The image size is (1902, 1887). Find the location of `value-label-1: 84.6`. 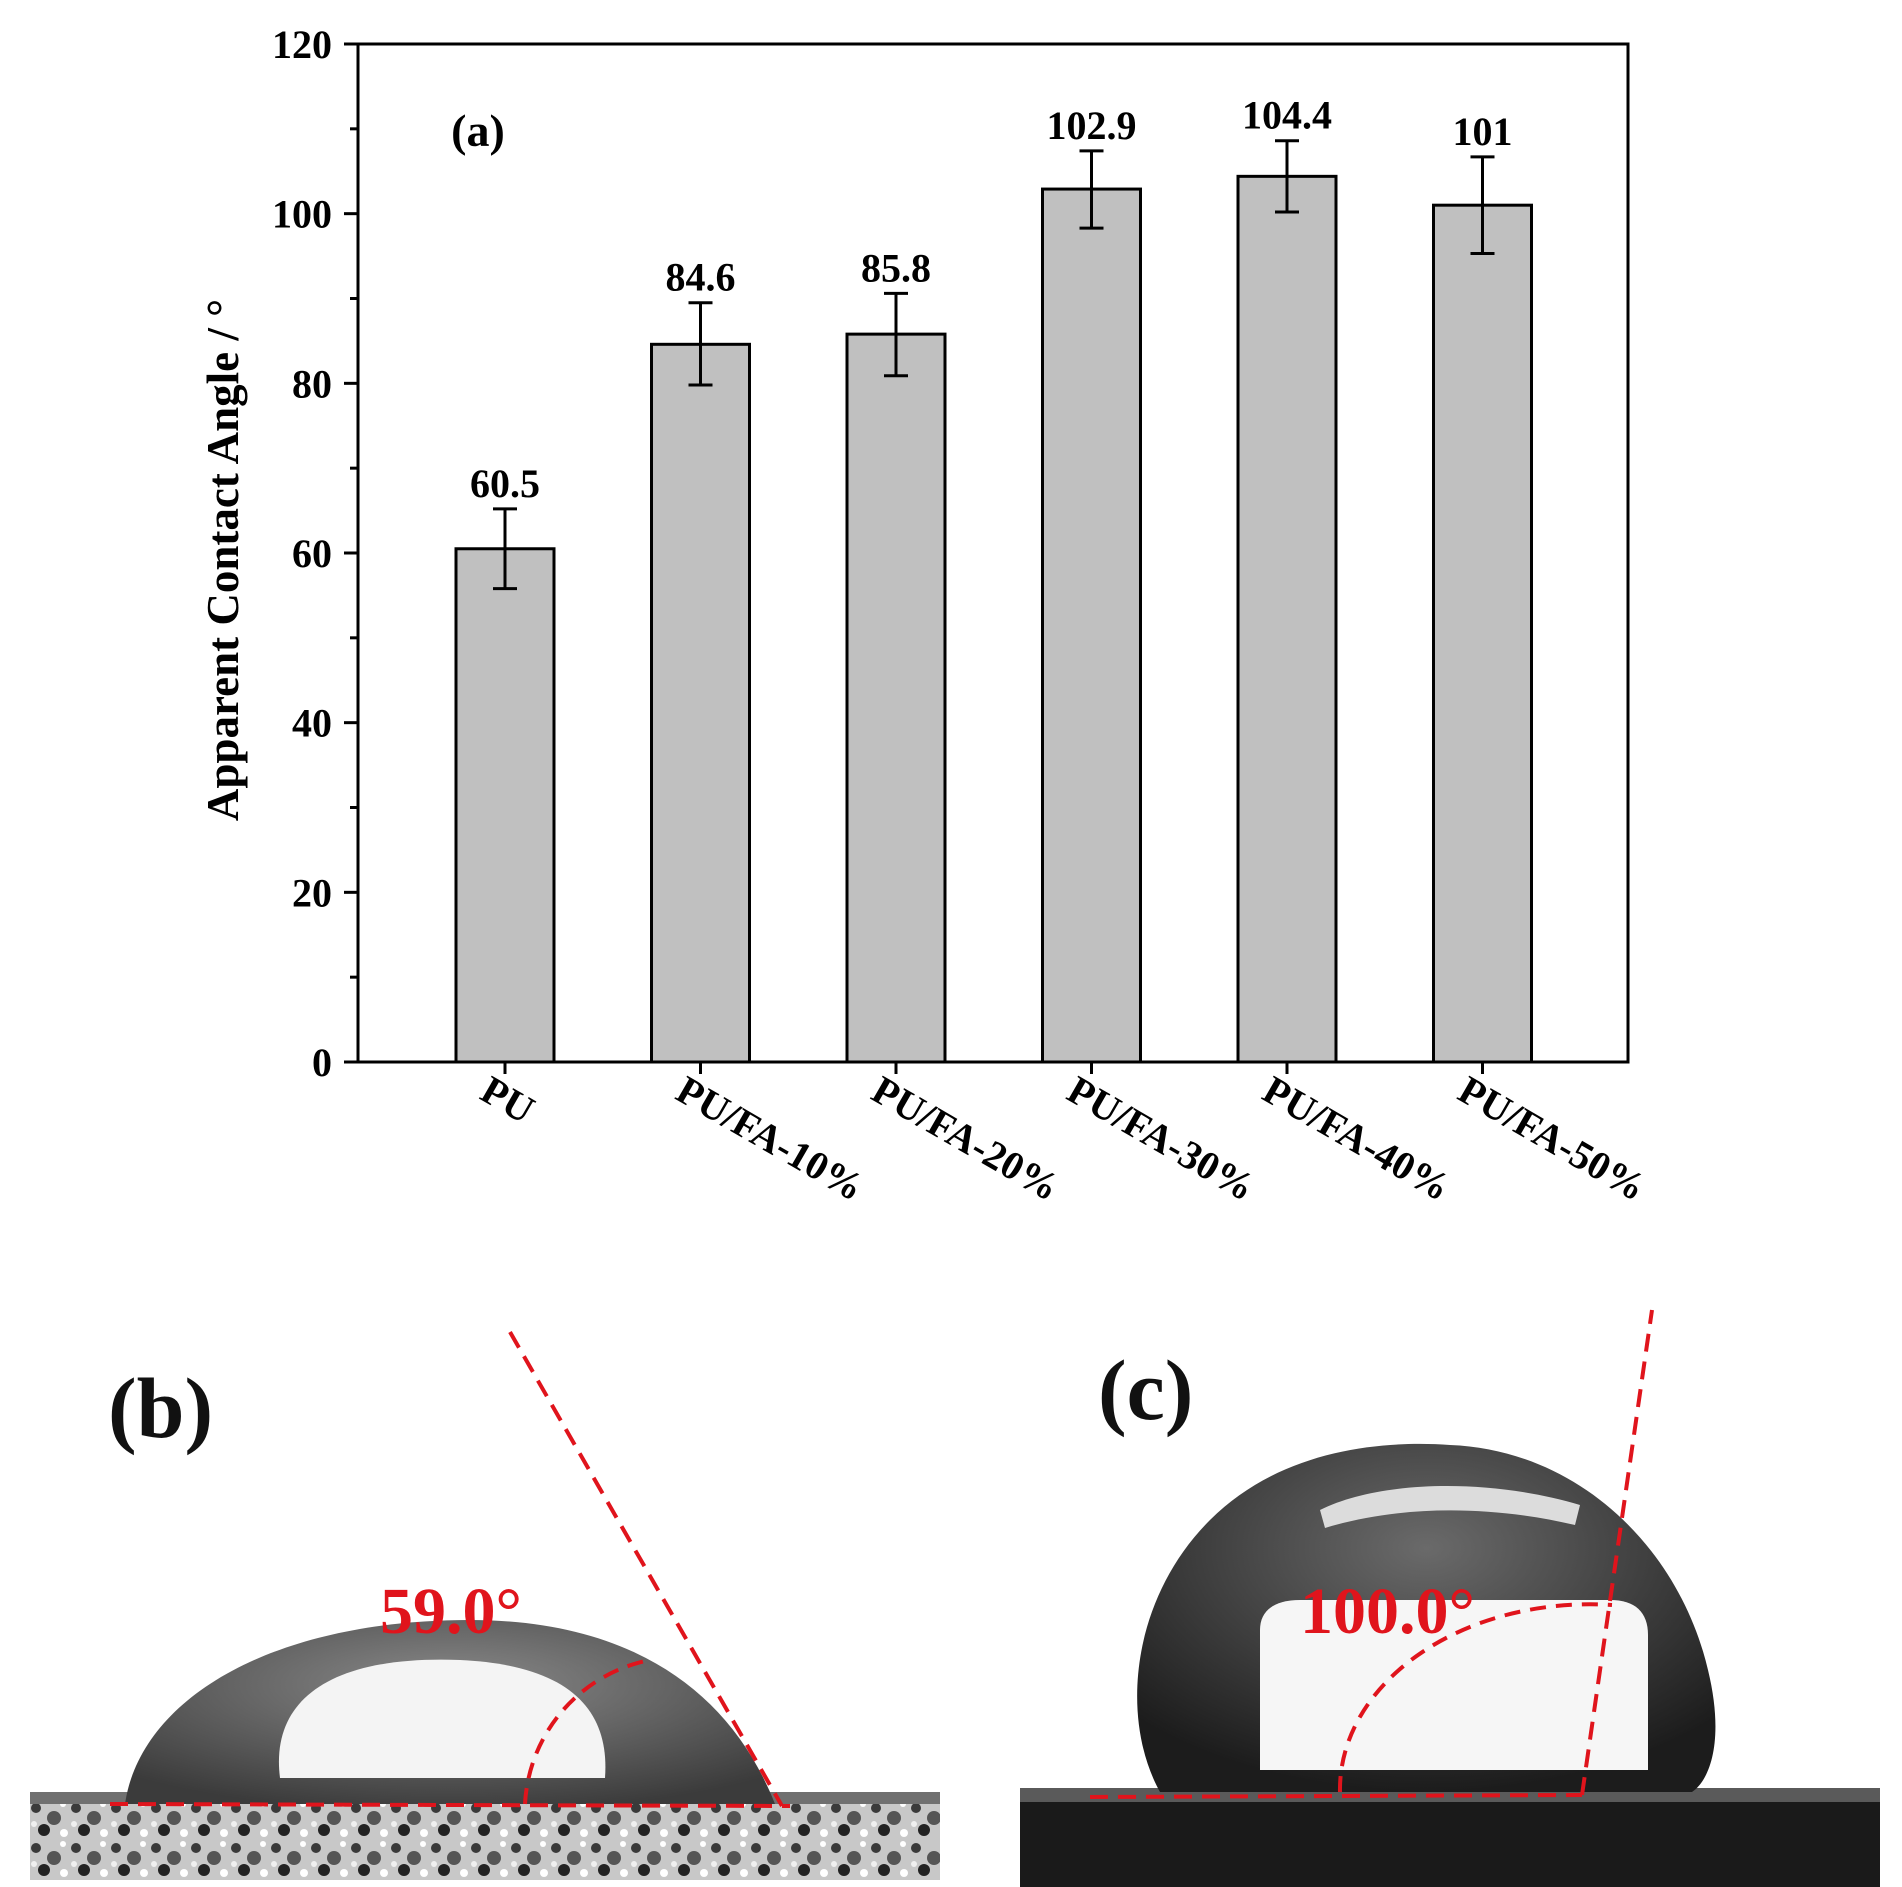

value-label-1: 84.6 is located at coordinates (701, 277).